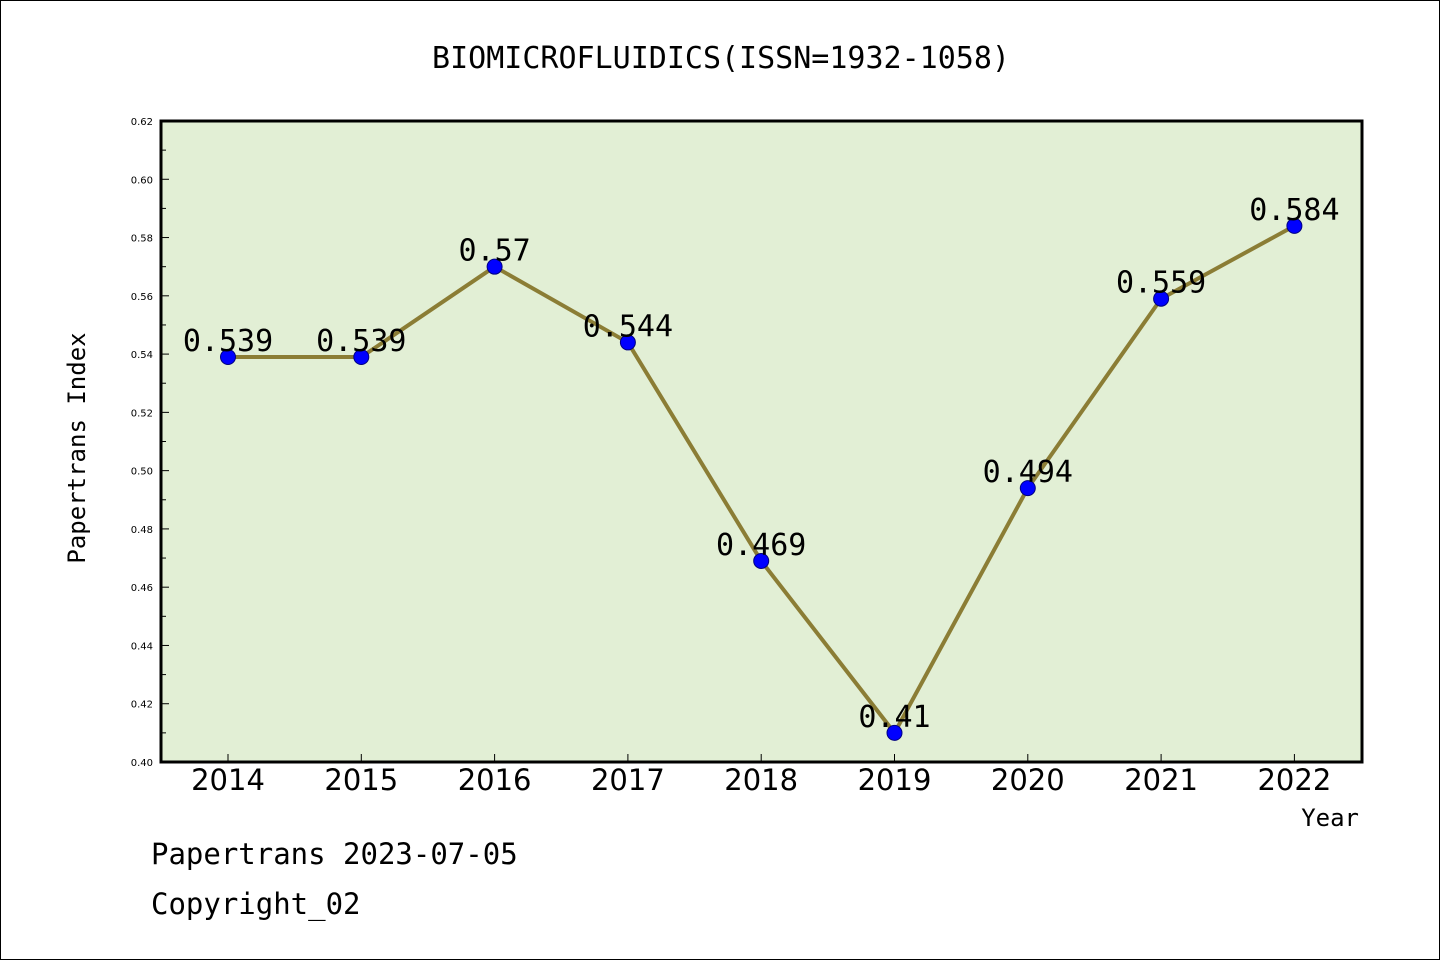 The width and height of the screenshot is (1440, 961). What do you see at coordinates (894, 717) in the screenshot?
I see `data-label: 0.41` at bounding box center [894, 717].